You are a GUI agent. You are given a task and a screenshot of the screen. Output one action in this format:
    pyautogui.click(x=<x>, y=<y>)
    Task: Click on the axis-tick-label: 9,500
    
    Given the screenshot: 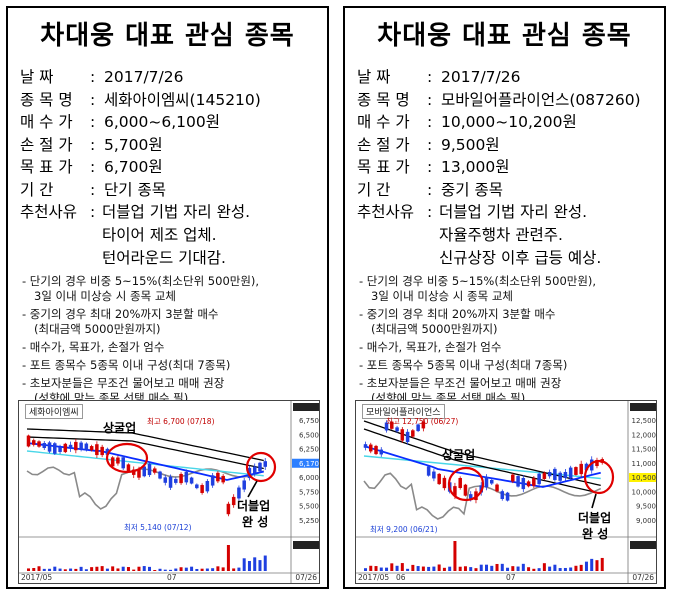 What is the action you would take?
    pyautogui.click(x=646, y=507)
    